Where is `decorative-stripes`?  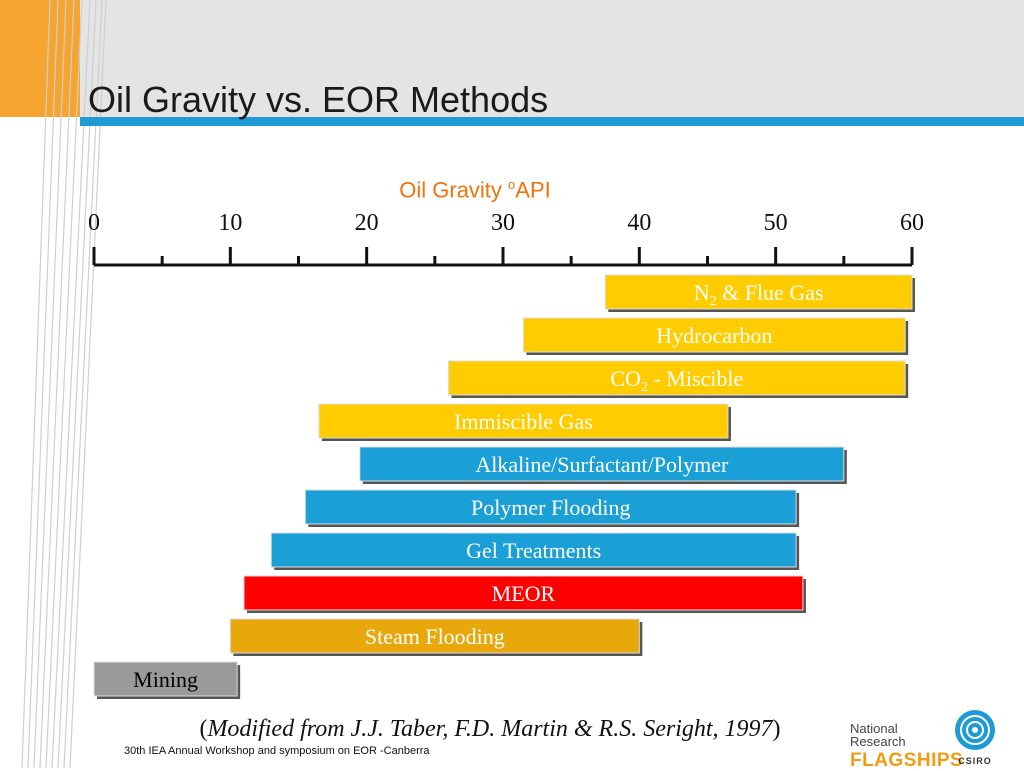 decorative-stripes is located at coordinates (64, 384).